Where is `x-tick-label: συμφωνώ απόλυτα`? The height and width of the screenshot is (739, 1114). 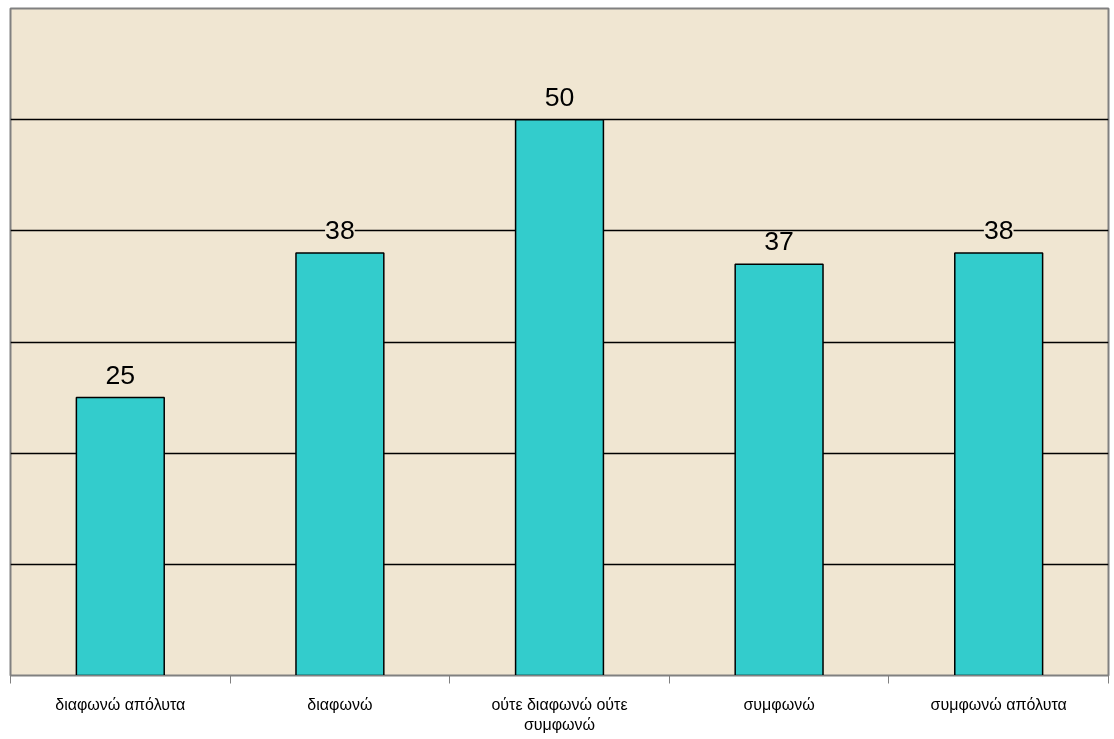
x-tick-label: συμφωνώ απόλυτα is located at coordinates (998, 704).